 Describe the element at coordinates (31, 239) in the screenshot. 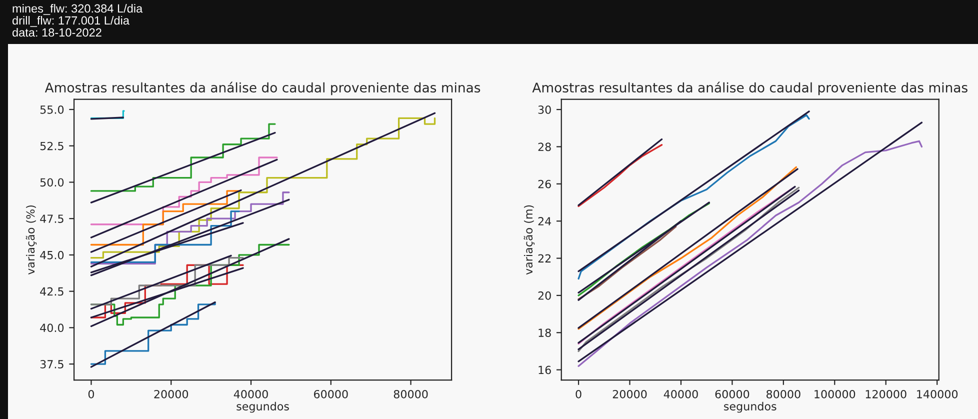

I see `y-axis-title: variação (%)` at that location.